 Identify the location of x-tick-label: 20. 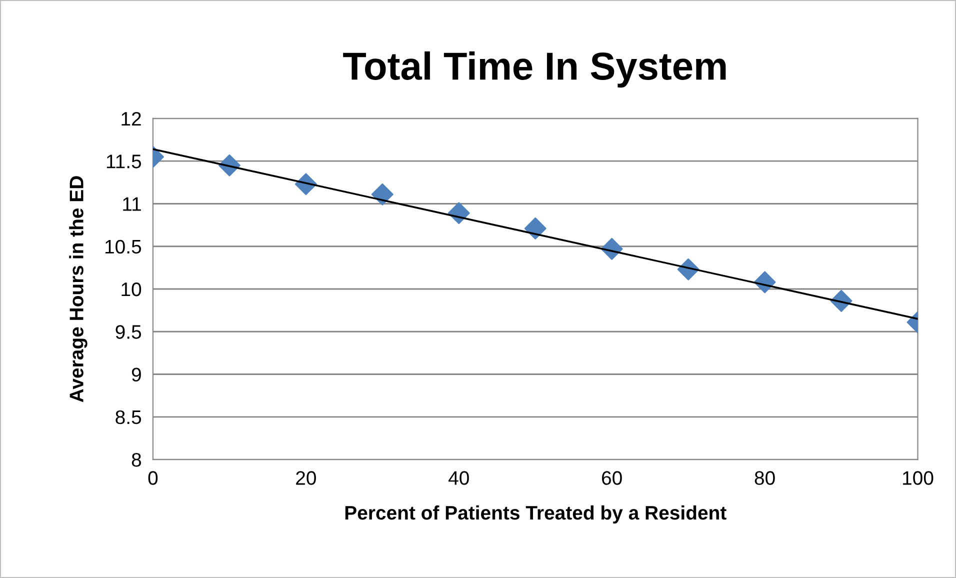
(306, 478).